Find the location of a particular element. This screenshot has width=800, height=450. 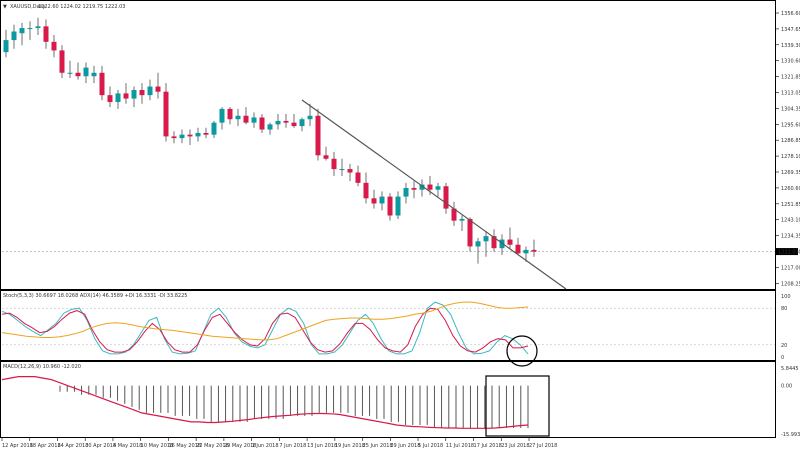

macd-tick-label: -15.993 is located at coordinates (790, 435).